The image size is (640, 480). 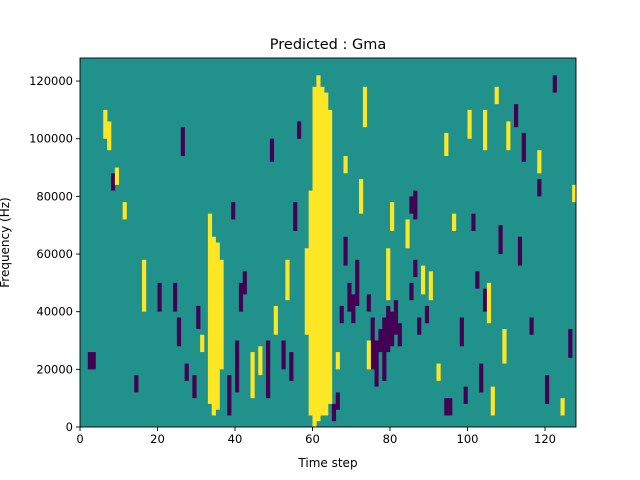 I want to click on x-tick-label: 80, so click(x=390, y=439).